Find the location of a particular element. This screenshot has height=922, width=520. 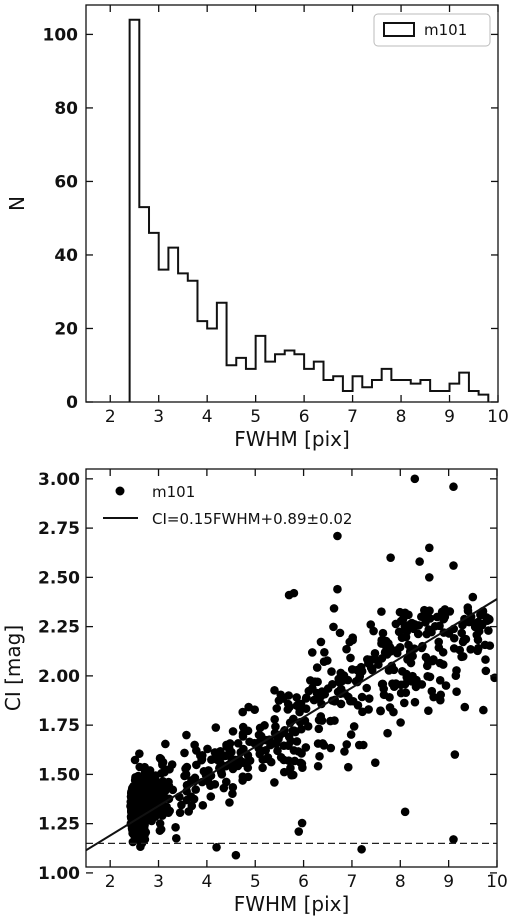

x-tick-label: 3 is located at coordinates (158, 882).